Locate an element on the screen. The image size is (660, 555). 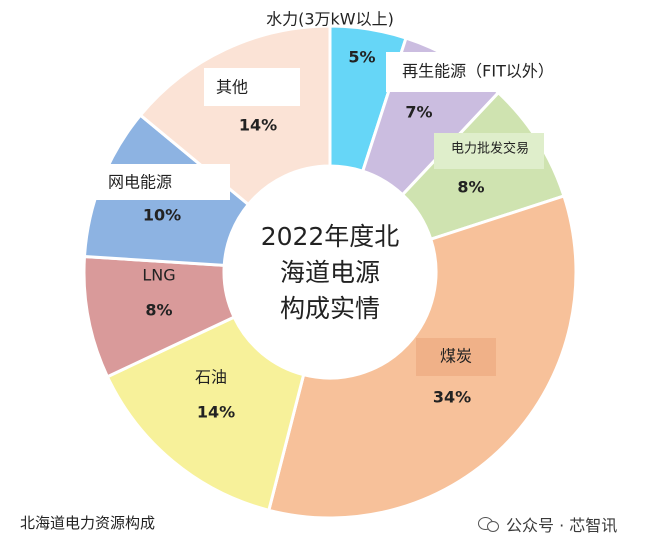
slice-label-3: 煤炭 is located at coordinates (456, 356).